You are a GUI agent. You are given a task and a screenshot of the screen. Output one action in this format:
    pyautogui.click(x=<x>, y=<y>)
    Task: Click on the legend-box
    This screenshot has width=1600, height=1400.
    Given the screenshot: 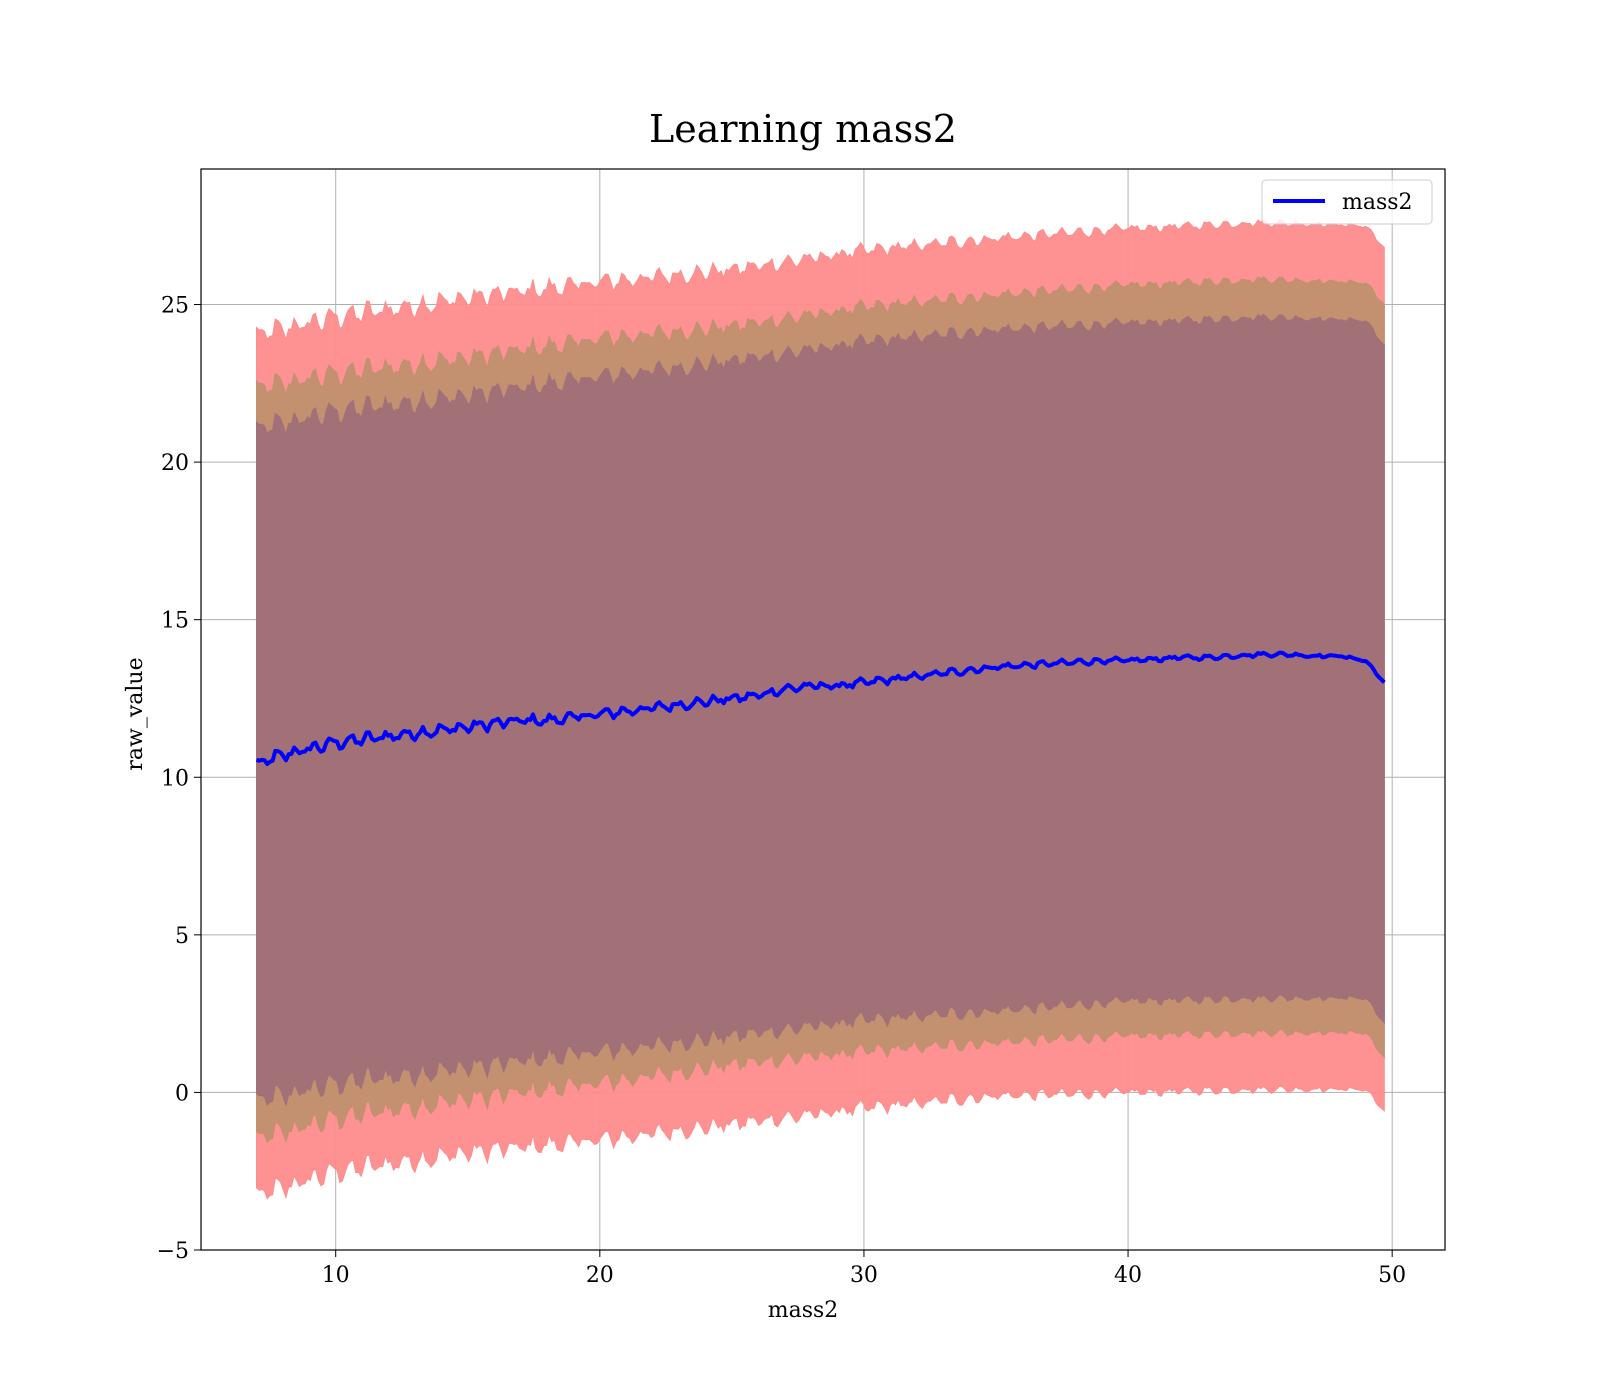 What is the action you would take?
    pyautogui.click(x=1347, y=202)
    